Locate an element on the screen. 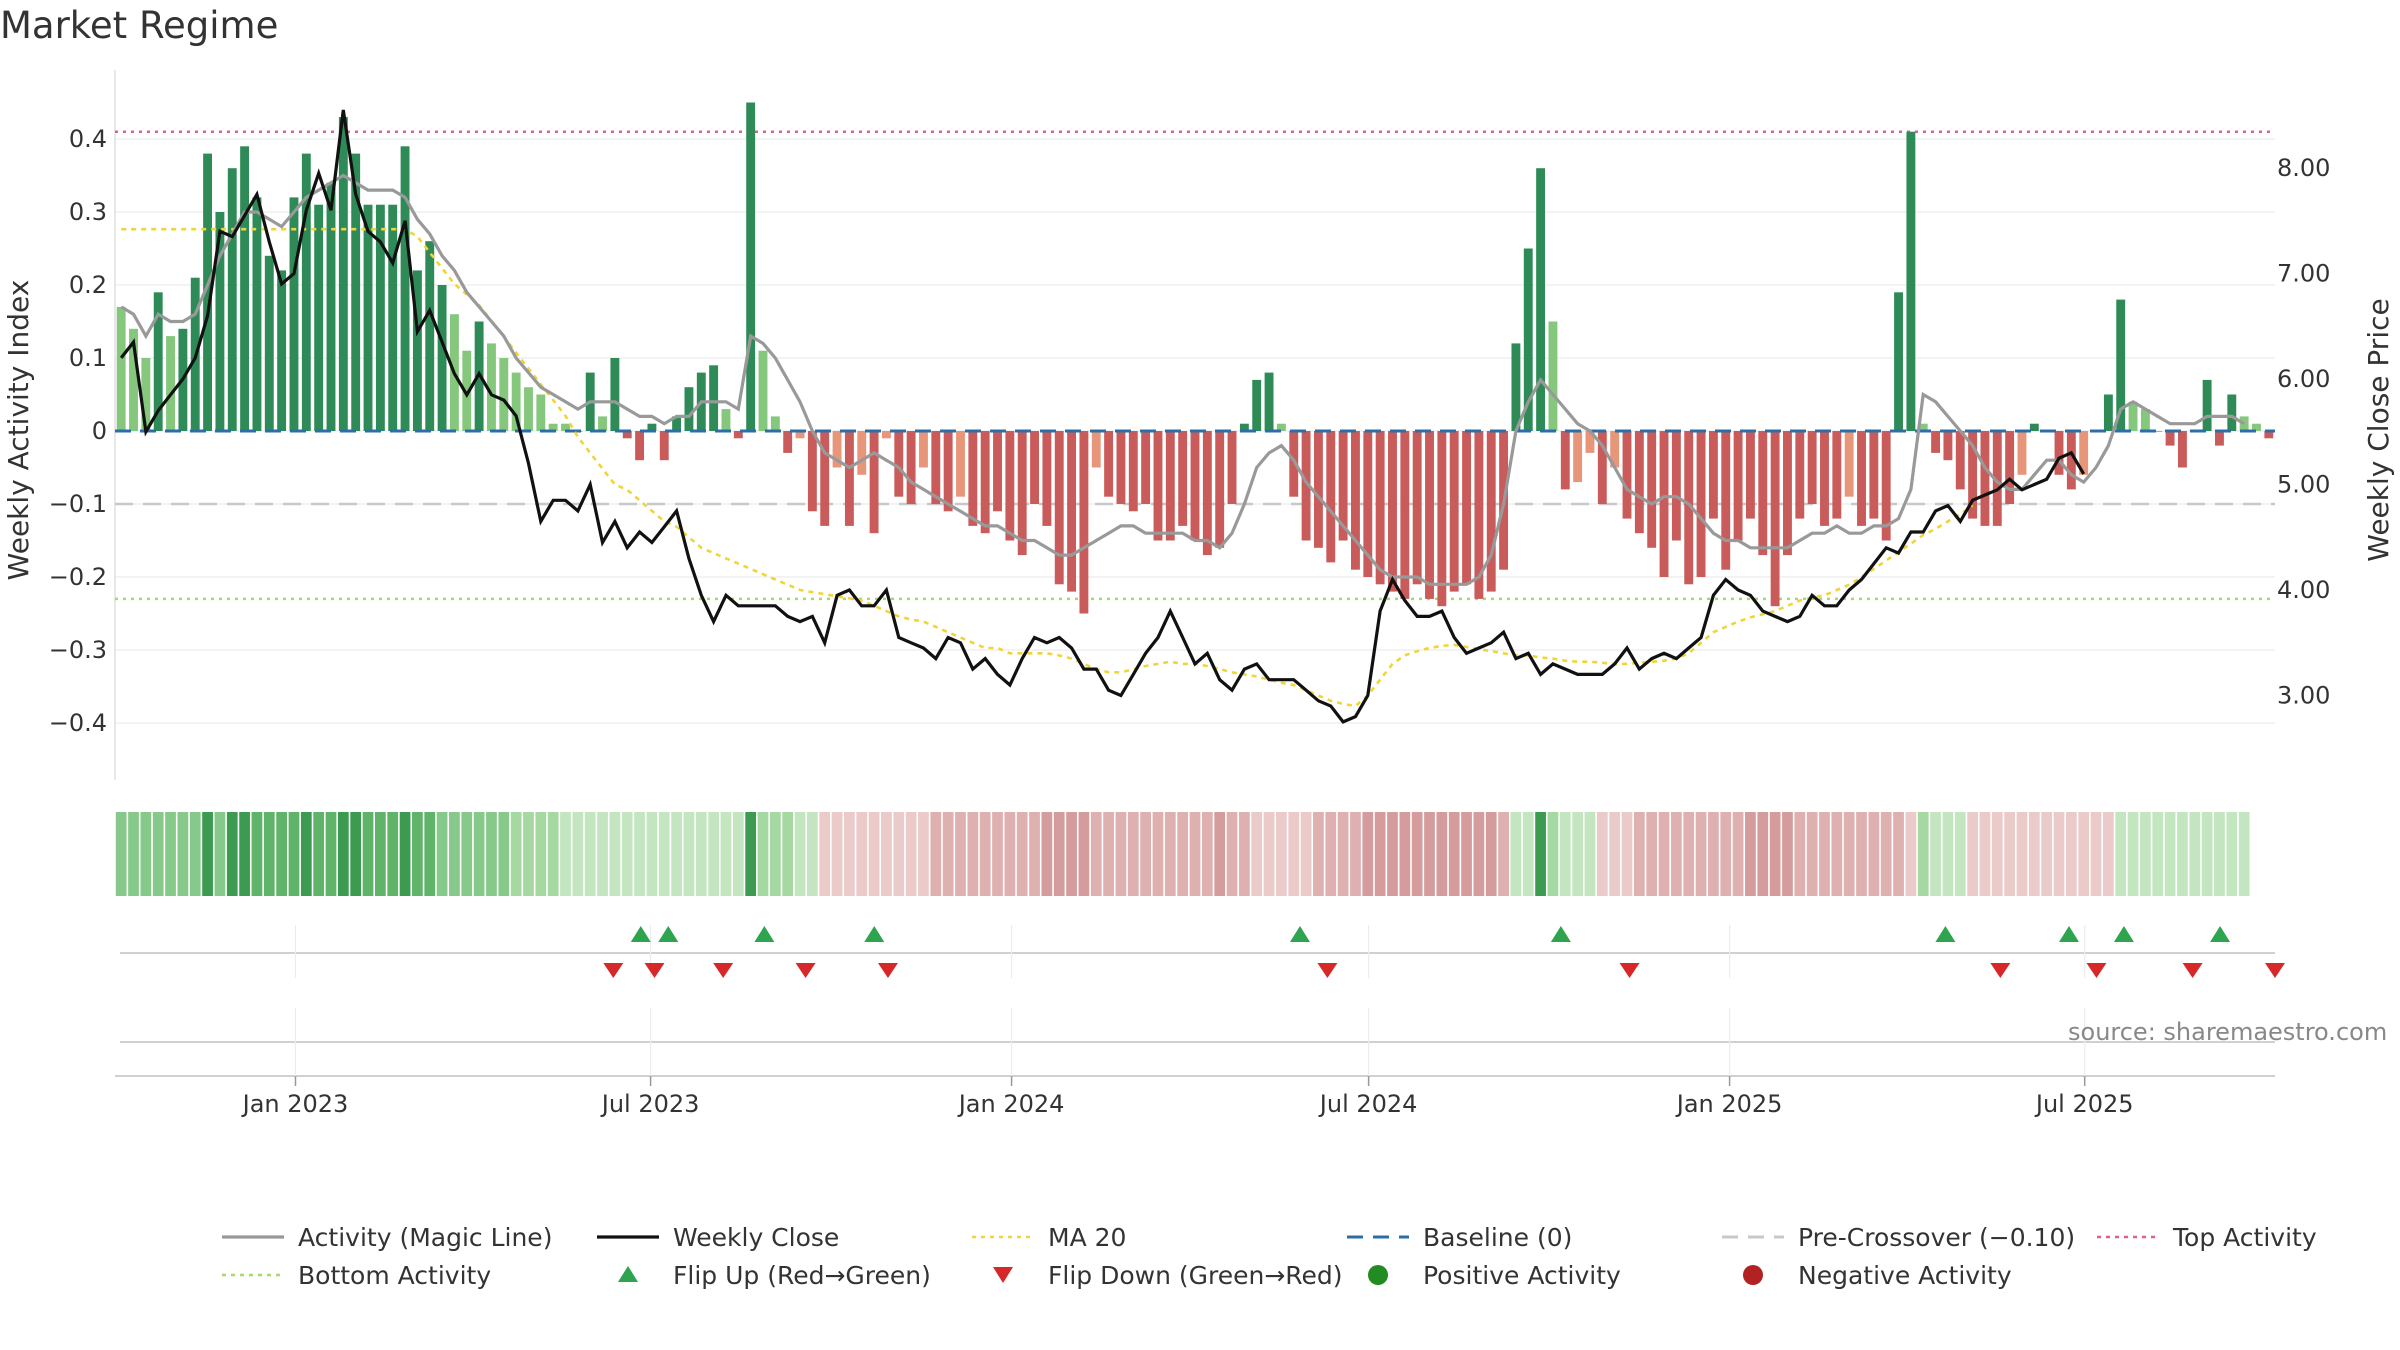 This screenshot has width=2400, height=1350. legend-label: Positive Activity is located at coordinates (1522, 1275).